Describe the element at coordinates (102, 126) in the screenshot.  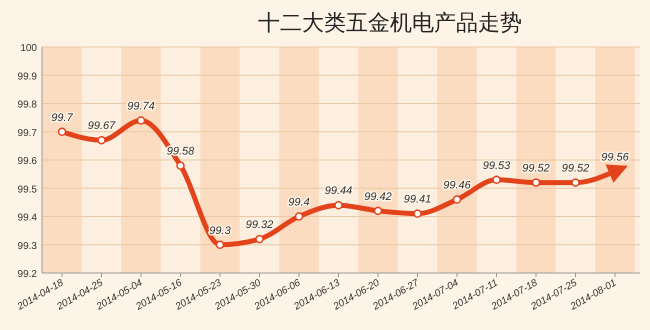
I see `data-label: 99.67` at that location.